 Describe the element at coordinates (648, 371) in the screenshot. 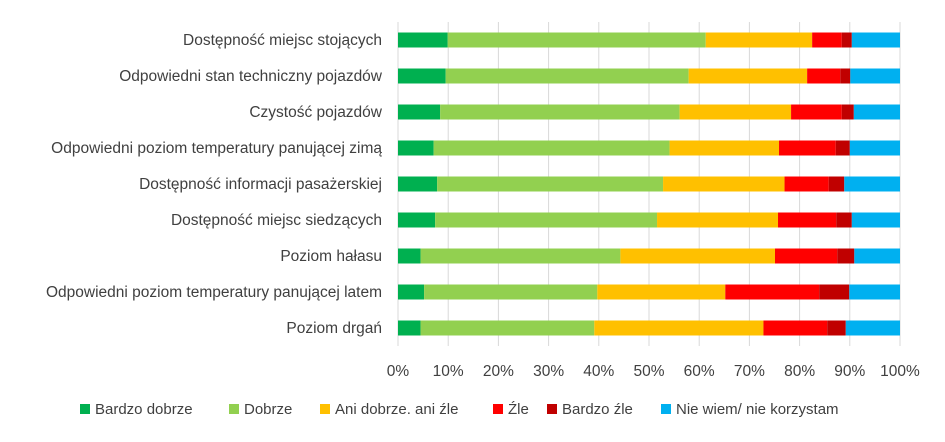

I see `x-tick-label: 50%` at that location.